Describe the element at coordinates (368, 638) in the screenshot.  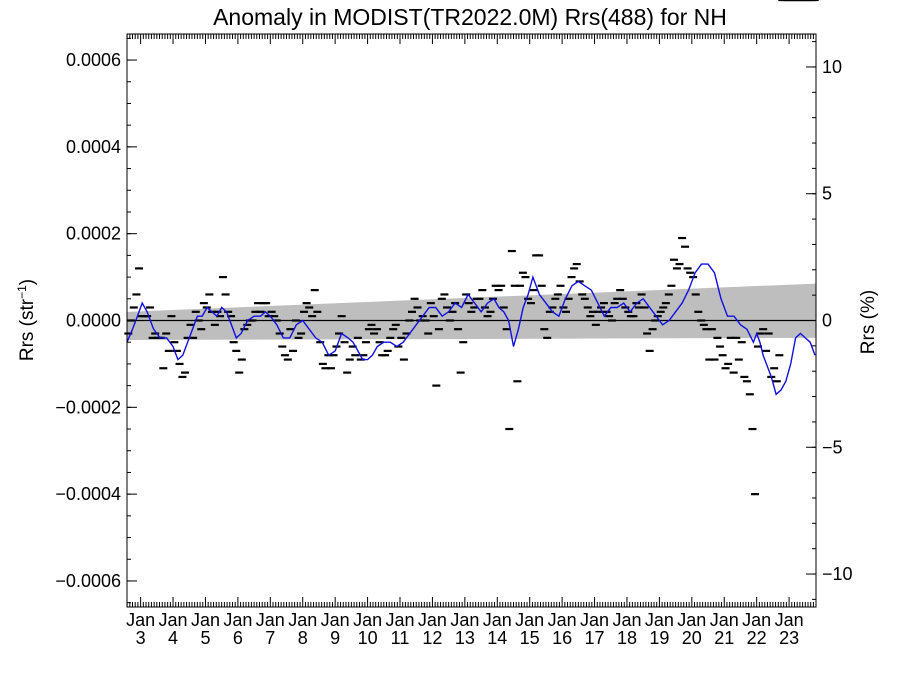
I see `x-tick-year-label: 10` at that location.